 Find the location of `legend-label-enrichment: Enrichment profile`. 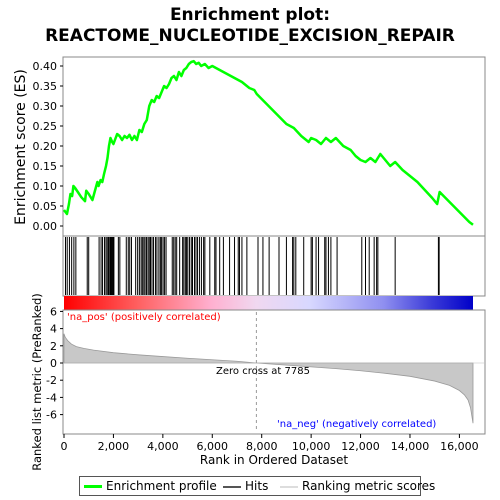

legend-label-enrichment: Enrichment profile is located at coordinates (161, 486).